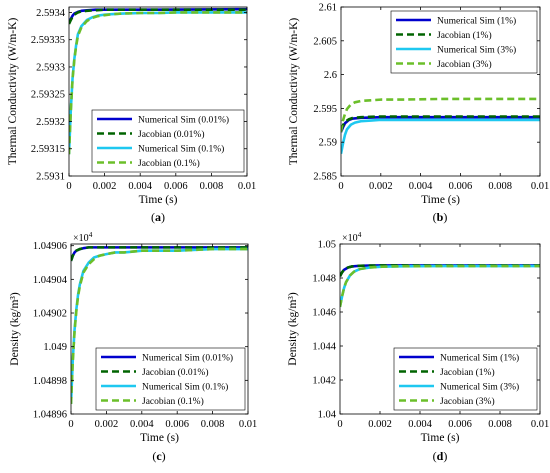 The image size is (550, 473). Describe the element at coordinates (440, 456) in the screenshot. I see `panel-caption: (d)` at that location.